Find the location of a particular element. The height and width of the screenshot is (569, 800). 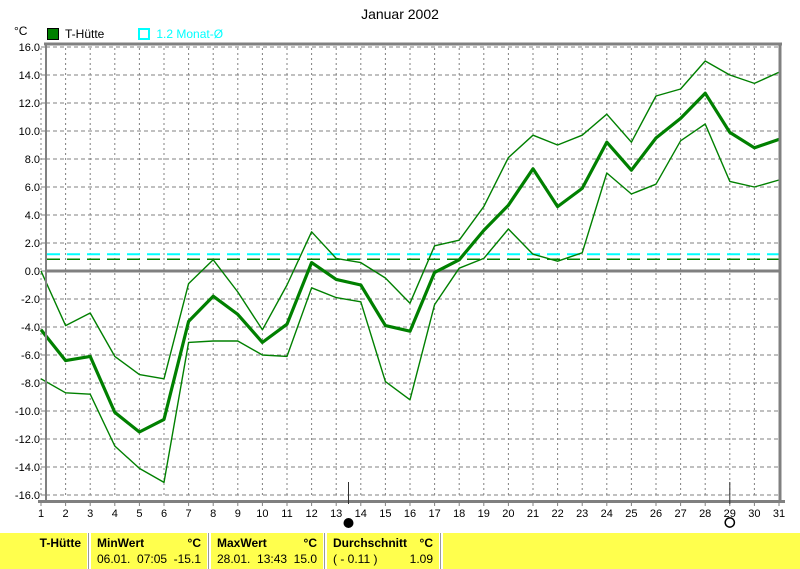

y-tick-label: -4.0 is located at coordinates (30, 328).